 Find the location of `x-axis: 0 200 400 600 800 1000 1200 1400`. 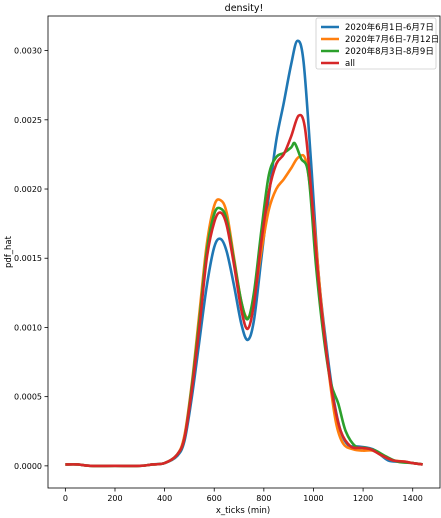

x-axis: 0 200 400 600 800 1000 1200 1400 is located at coordinates (243, 495).